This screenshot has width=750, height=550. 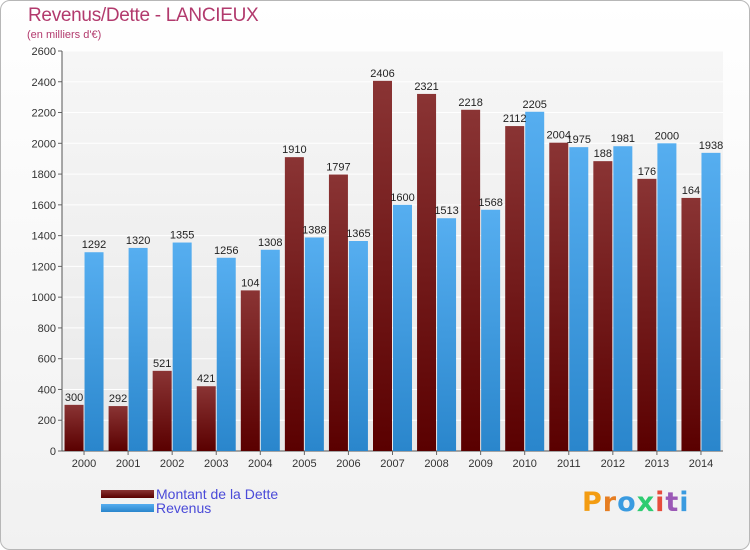 I want to click on y-tick-label: 2400, so click(x=44, y=83).